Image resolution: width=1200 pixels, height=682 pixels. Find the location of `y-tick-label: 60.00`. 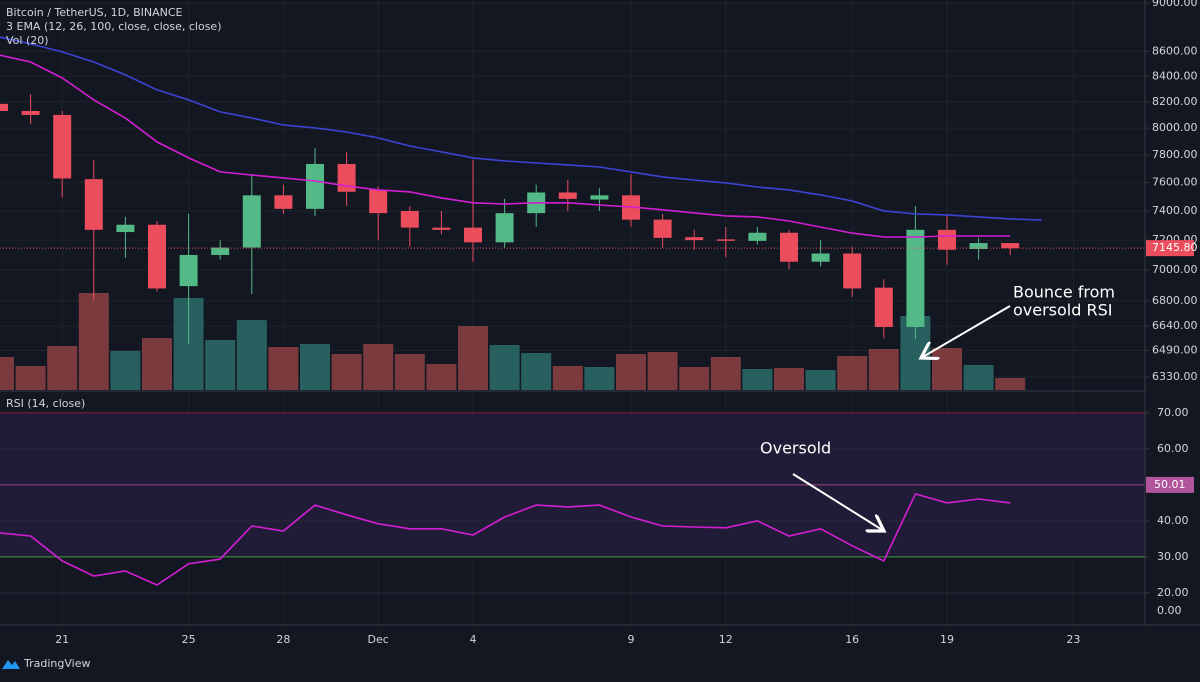

y-tick-label: 60.00 is located at coordinates (1173, 448).